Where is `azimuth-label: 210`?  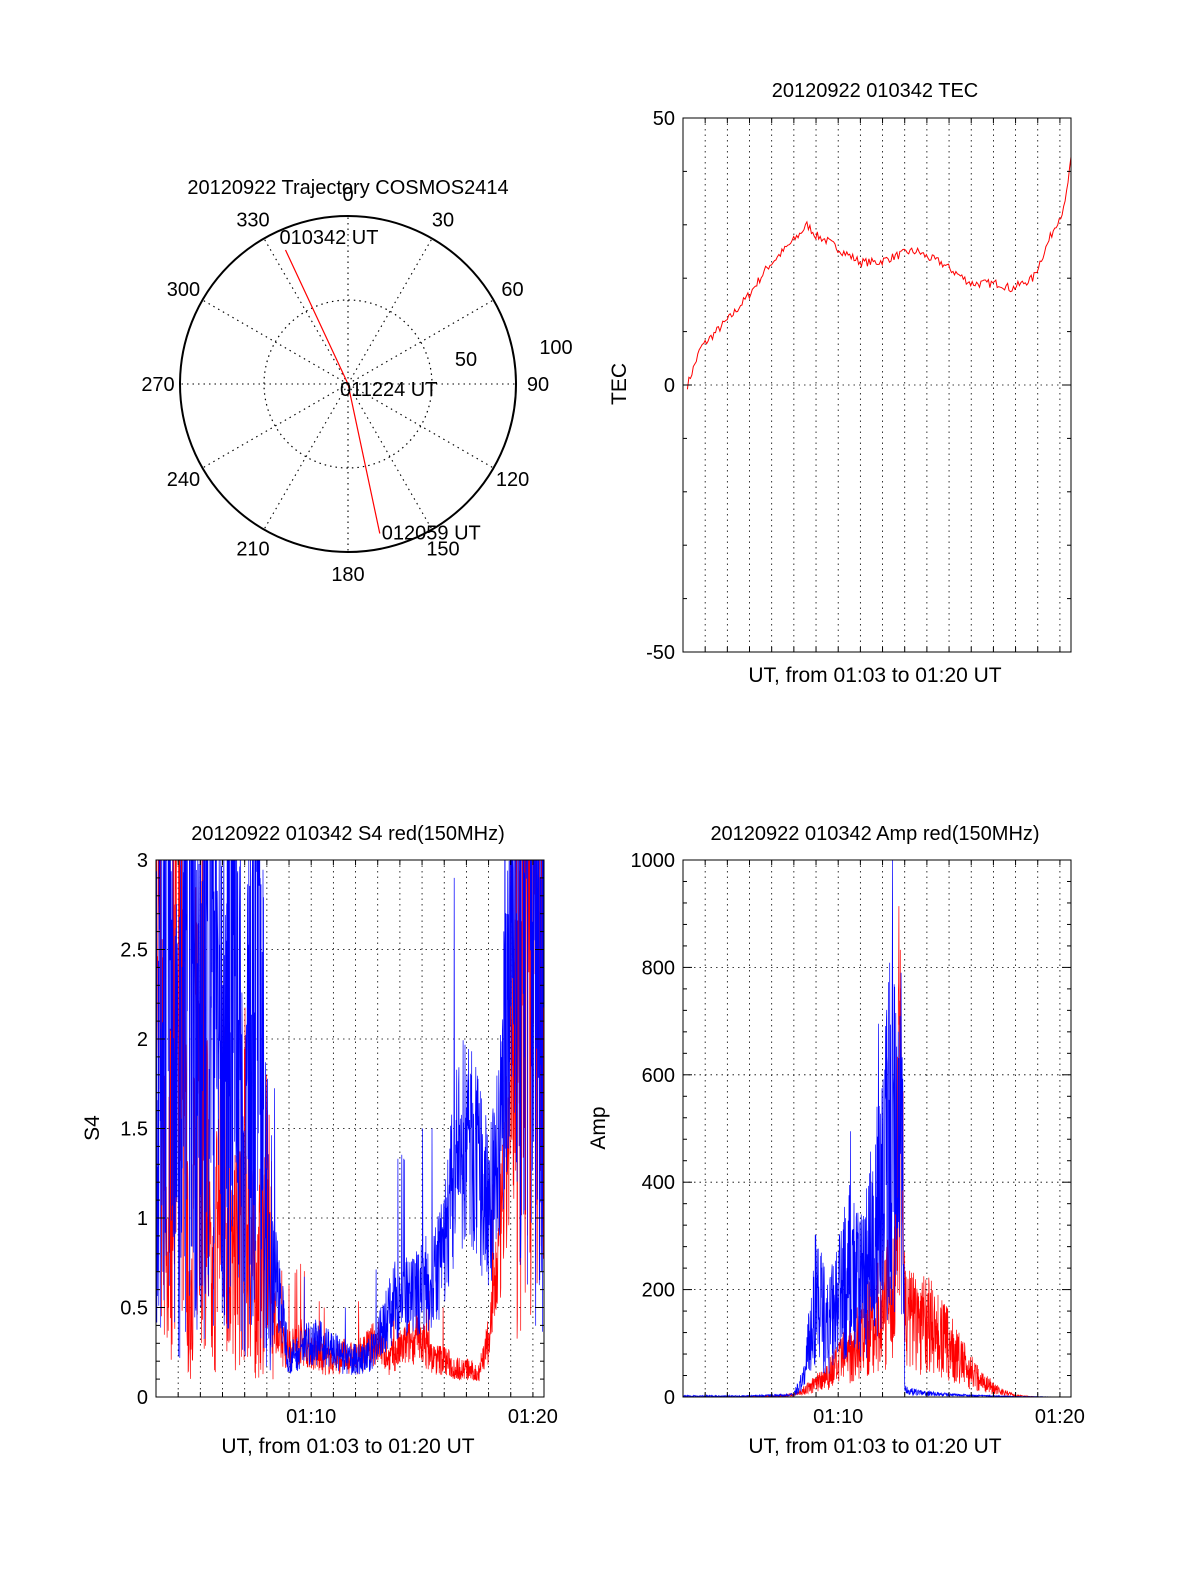
azimuth-label: 210 is located at coordinates (252, 550).